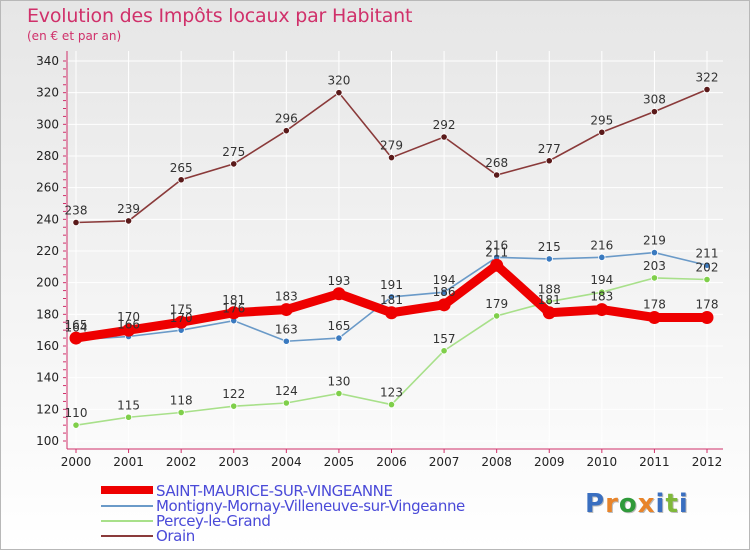  I want to click on logo-letter: r, so click(612, 504).